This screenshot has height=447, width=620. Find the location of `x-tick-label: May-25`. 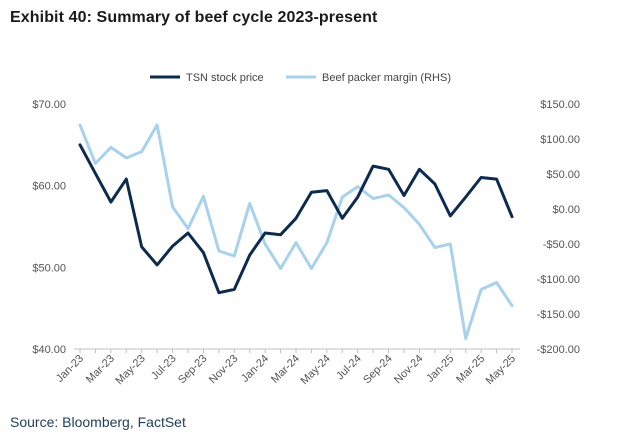

x-tick-label: May-25 is located at coordinates (501, 370).